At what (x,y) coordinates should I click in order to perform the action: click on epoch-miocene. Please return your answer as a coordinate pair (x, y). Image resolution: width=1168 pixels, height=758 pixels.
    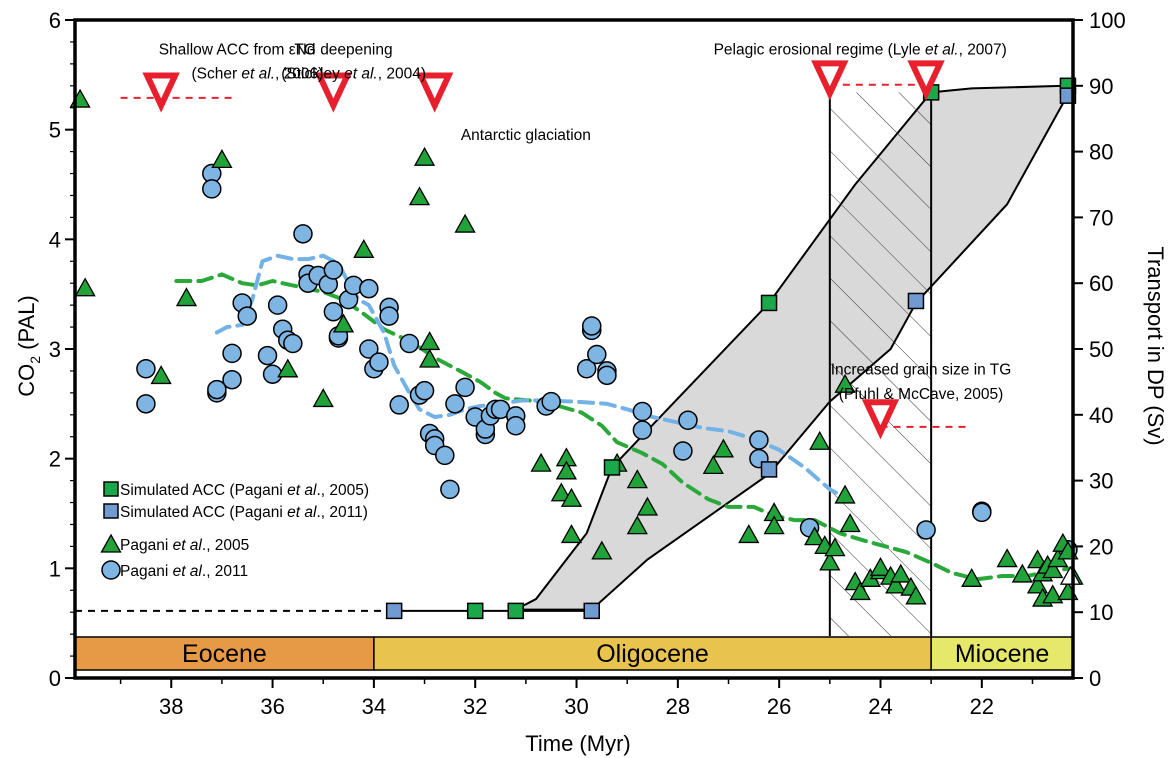
    Looking at the image, I should click on (1002, 653).